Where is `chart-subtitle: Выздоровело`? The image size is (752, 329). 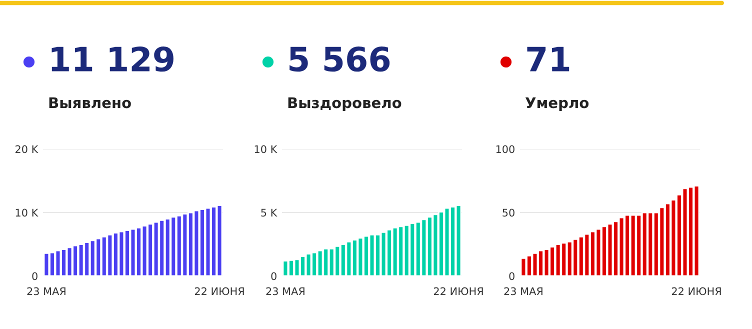
chart-subtitle: Выздоровело is located at coordinates (345, 104).